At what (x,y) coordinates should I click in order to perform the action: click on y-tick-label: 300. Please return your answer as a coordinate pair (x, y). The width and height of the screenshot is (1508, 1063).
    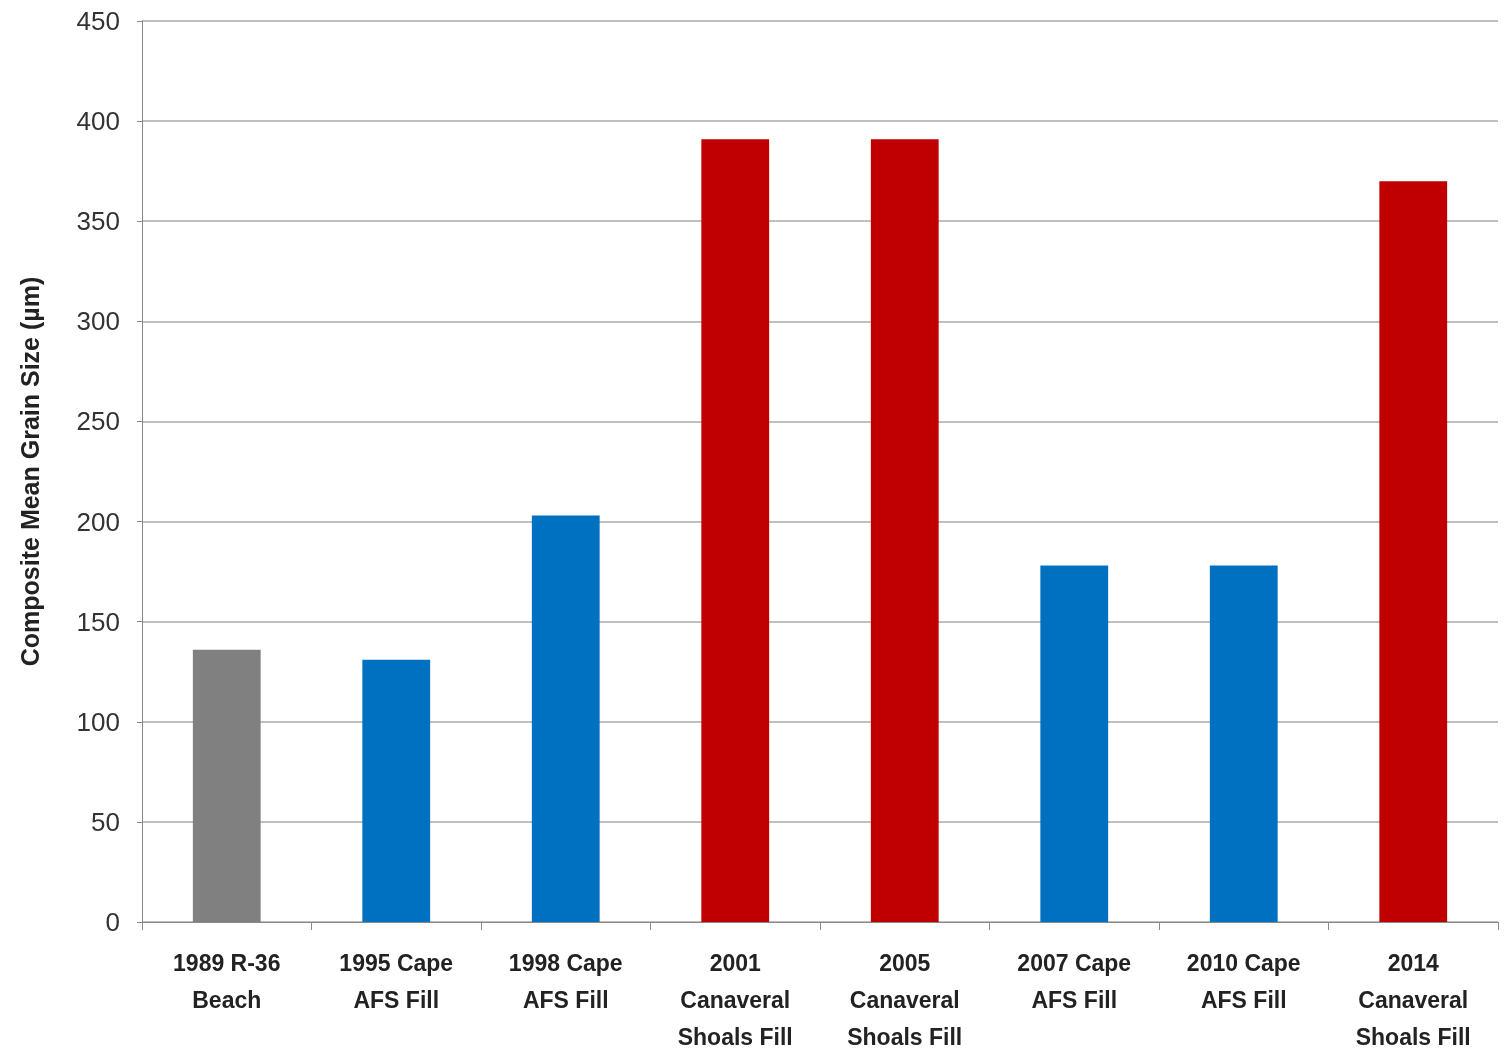
    Looking at the image, I should click on (98, 321).